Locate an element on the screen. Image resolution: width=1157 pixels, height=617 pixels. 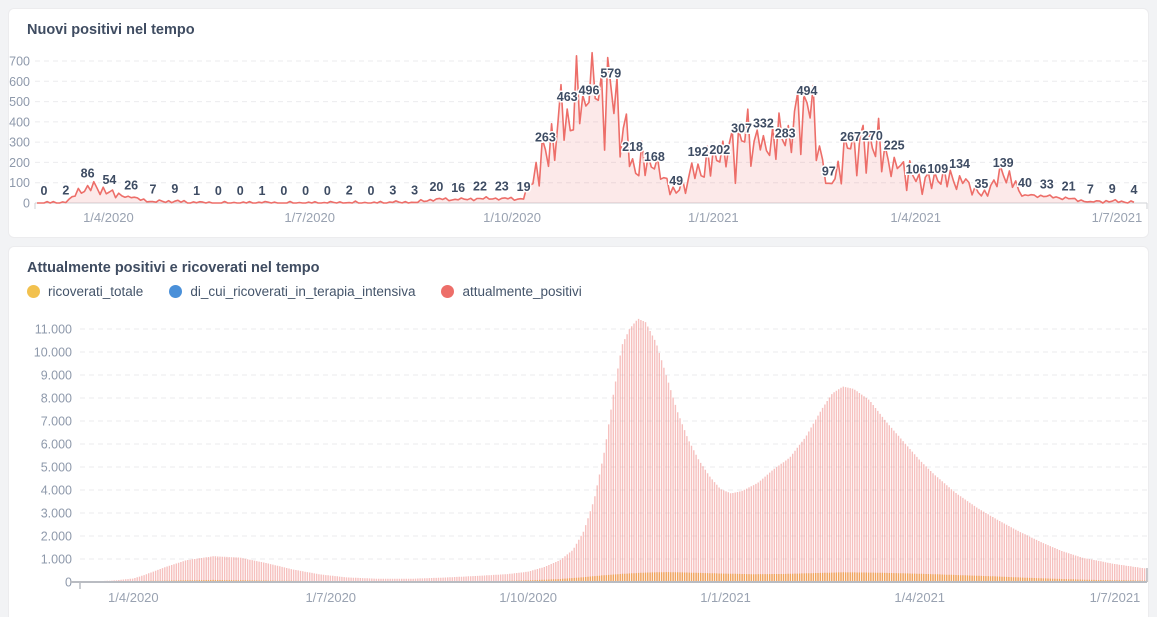
svg-text: 4 is located at coordinates (1134, 190).